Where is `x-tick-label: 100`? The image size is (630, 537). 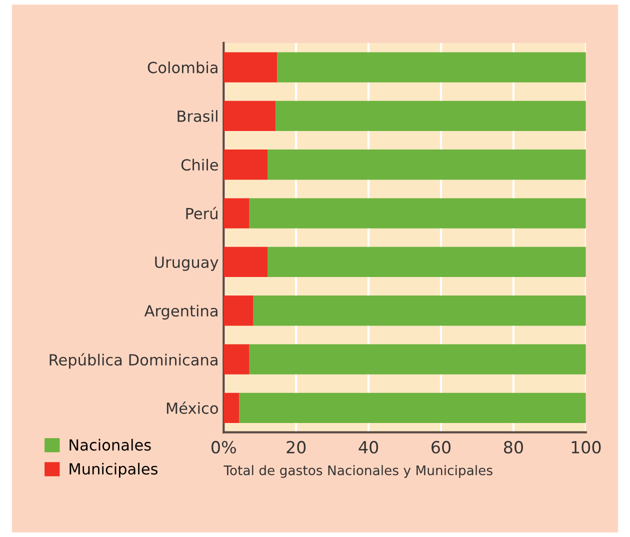
x-tick-label: 100 is located at coordinates (586, 447).